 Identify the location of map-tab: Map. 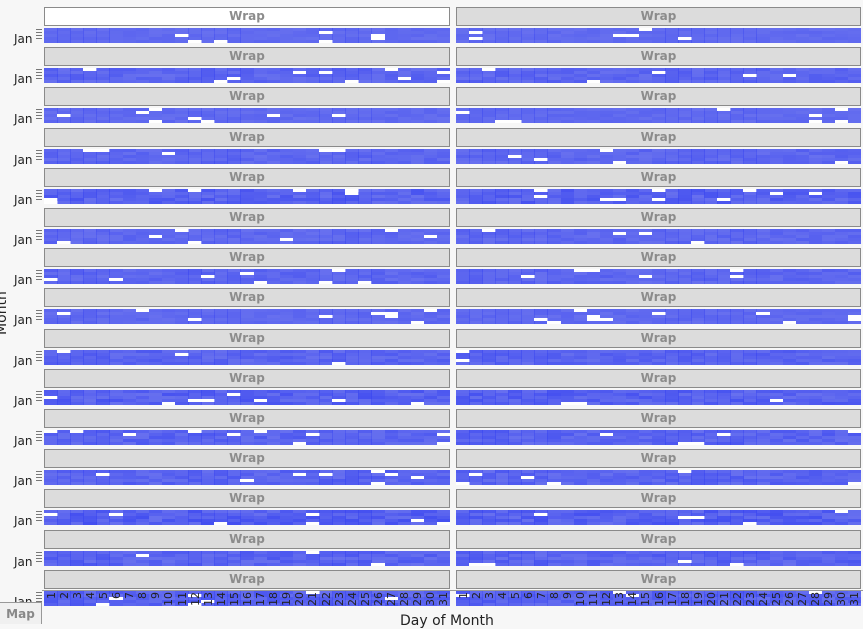
(21, 613).